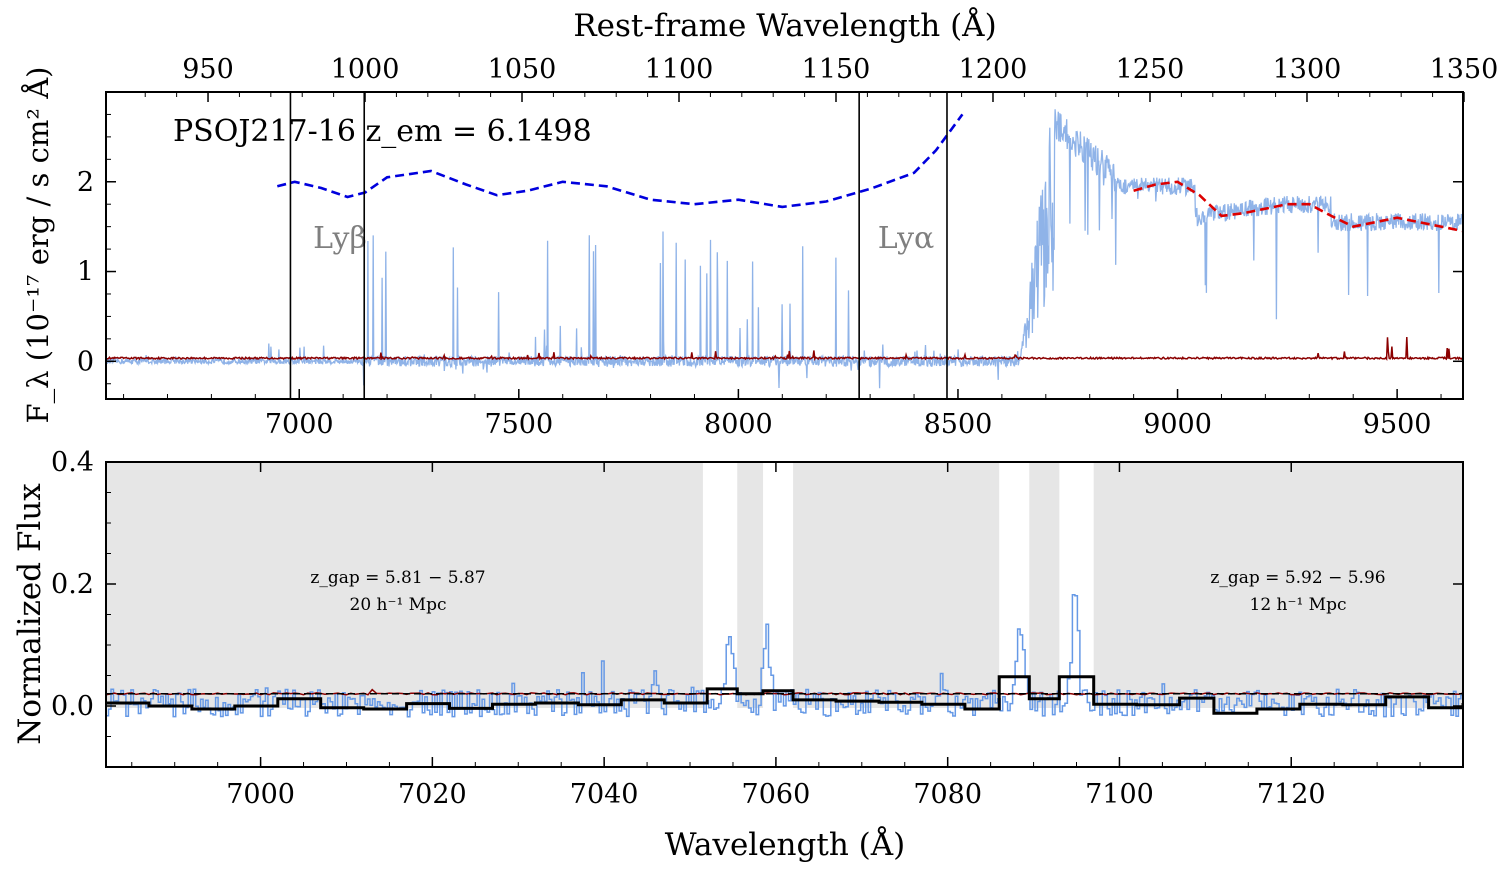 This screenshot has width=1501, height=869. I want to click on top-x-tick-label: 8500, so click(958, 424).